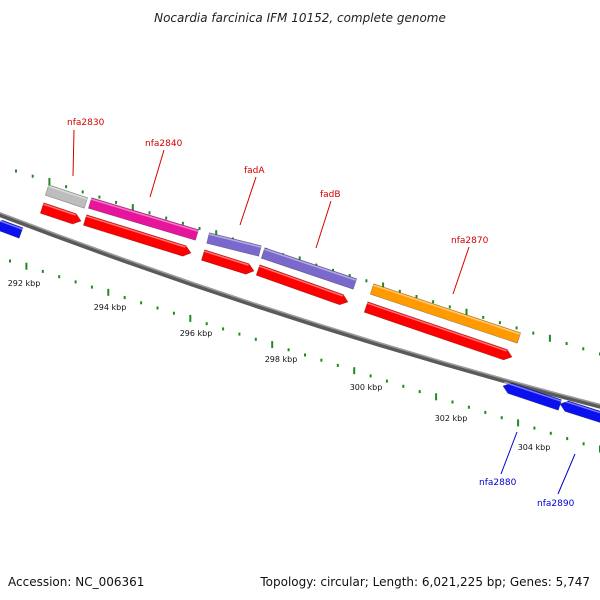  What do you see at coordinates (366, 387) in the screenshot?
I see `scale-label: 300 kbp` at bounding box center [366, 387].